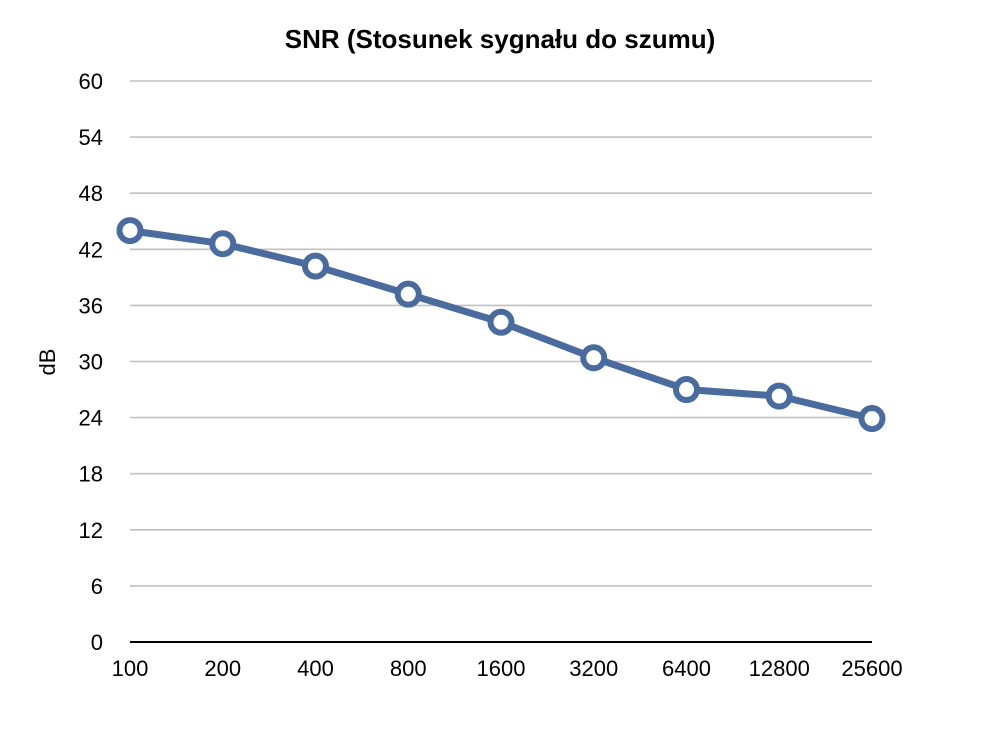  What do you see at coordinates (91, 137) in the screenshot?
I see `y-tick-label: 54` at bounding box center [91, 137].